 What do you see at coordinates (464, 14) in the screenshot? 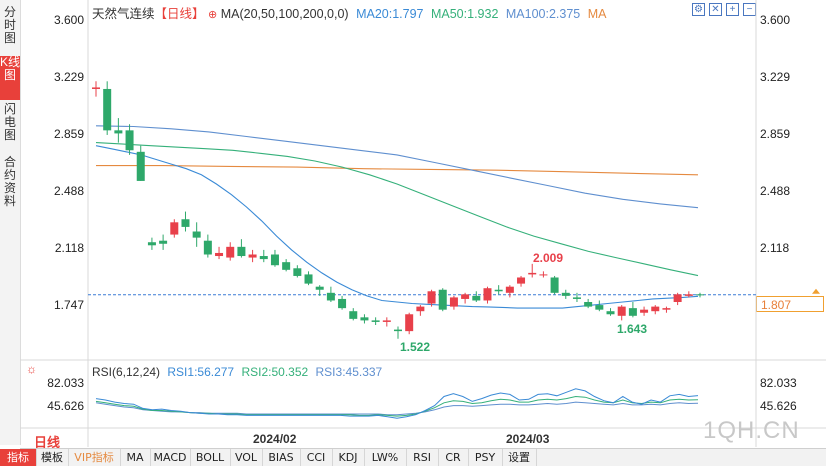
I see `ma50-value: MA50:1.932` at bounding box center [464, 14].